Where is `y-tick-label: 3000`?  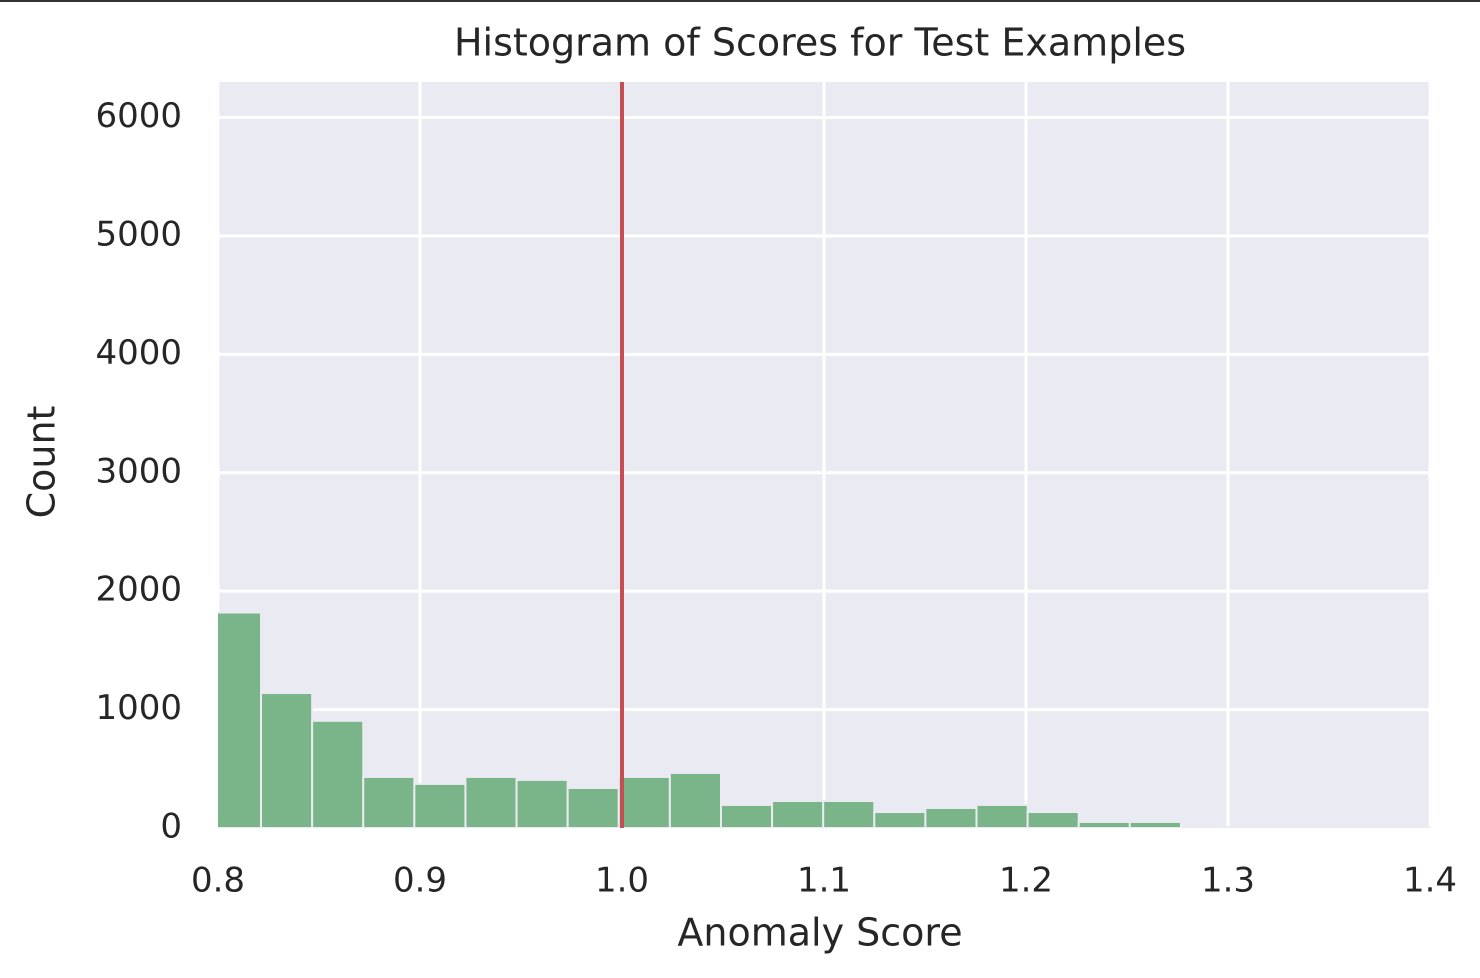 y-tick-label: 3000 is located at coordinates (138, 471).